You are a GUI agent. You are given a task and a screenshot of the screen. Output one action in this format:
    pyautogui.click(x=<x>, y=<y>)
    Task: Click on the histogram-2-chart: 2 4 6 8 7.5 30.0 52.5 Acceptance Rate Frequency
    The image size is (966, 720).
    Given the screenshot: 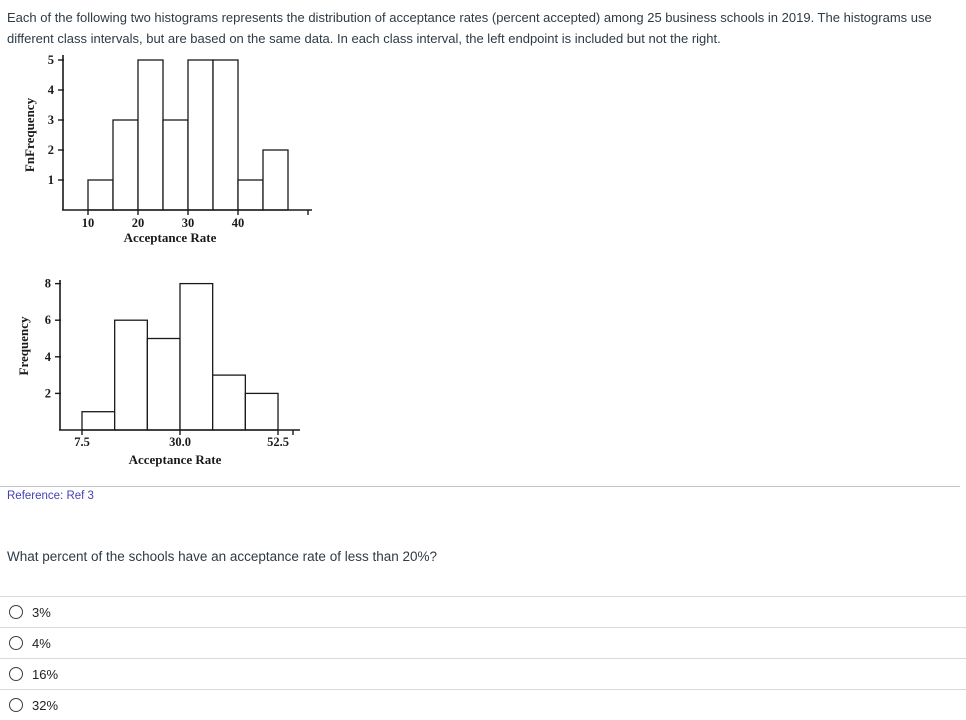 What is the action you would take?
    pyautogui.click(x=158, y=372)
    